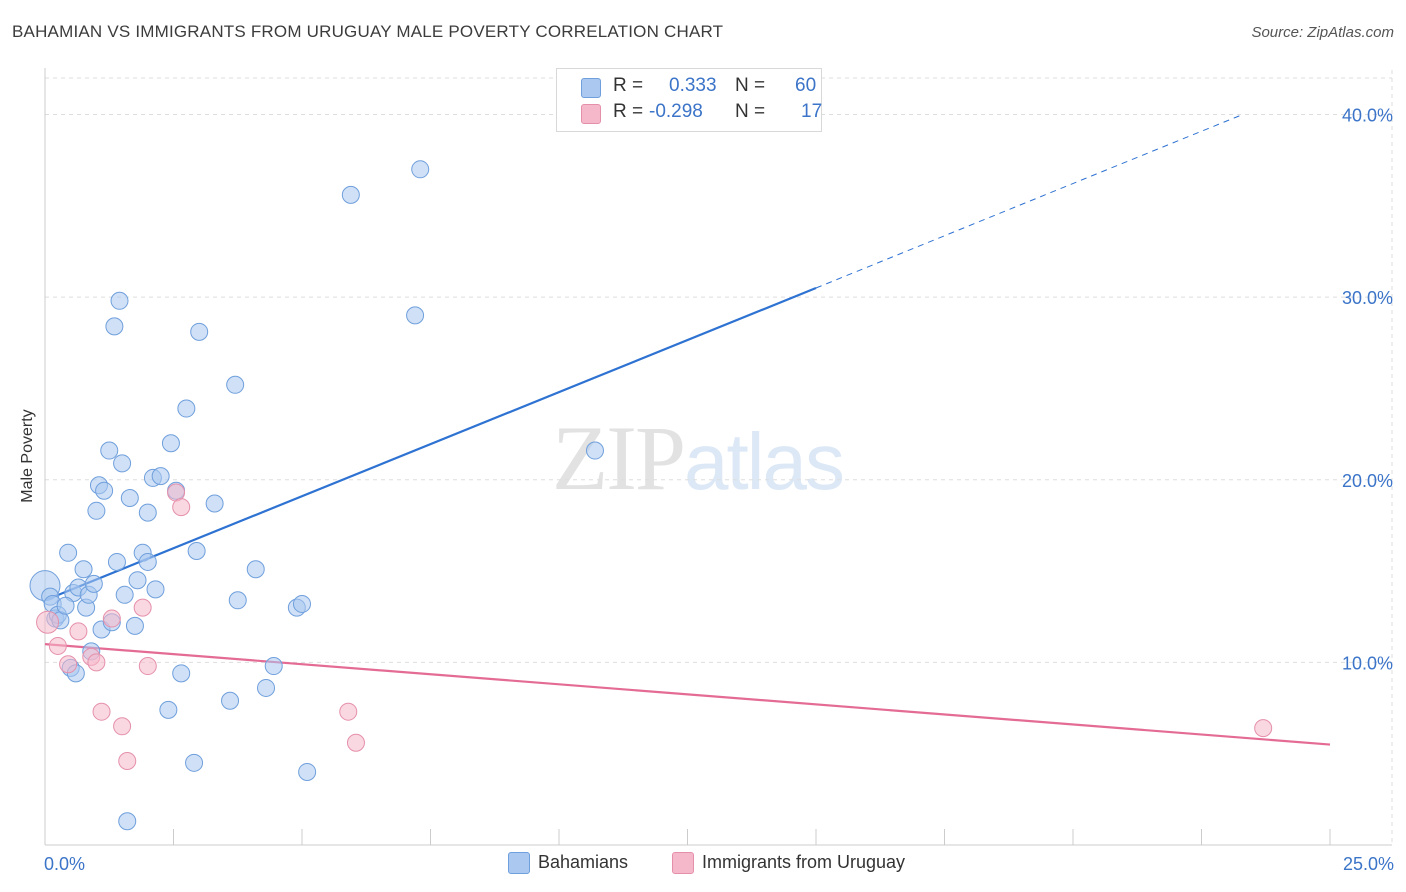 The image size is (1406, 892). What do you see at coordinates (583, 862) in the screenshot?
I see `bottom-legend-label: Bahamians` at bounding box center [583, 862].